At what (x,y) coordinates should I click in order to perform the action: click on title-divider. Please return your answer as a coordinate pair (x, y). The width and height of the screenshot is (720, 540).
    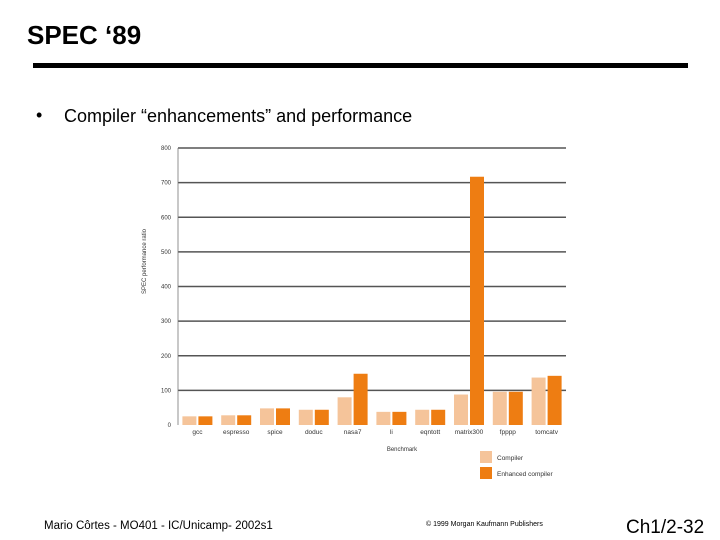
    Looking at the image, I should click on (360, 65).